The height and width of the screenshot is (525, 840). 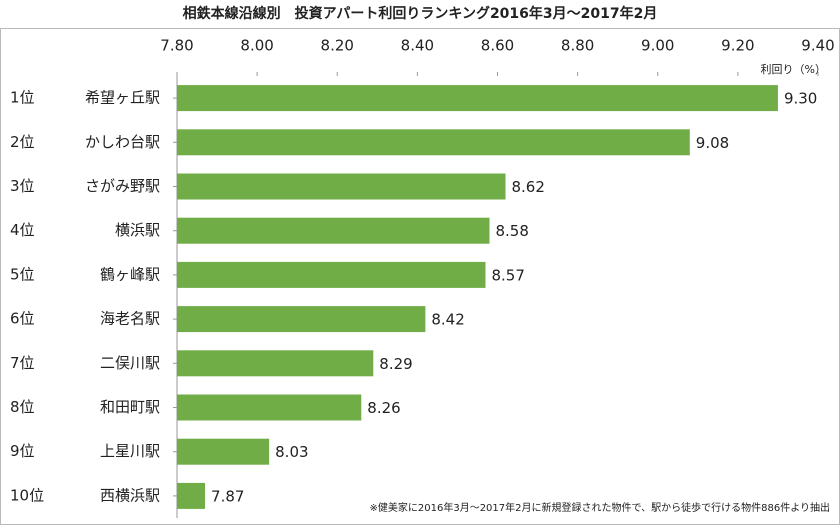 I want to click on chart-title: 相鉄本線沿線別 投資アパート利回りランキング2016年3月～2017年2月, so click(x=420, y=13).